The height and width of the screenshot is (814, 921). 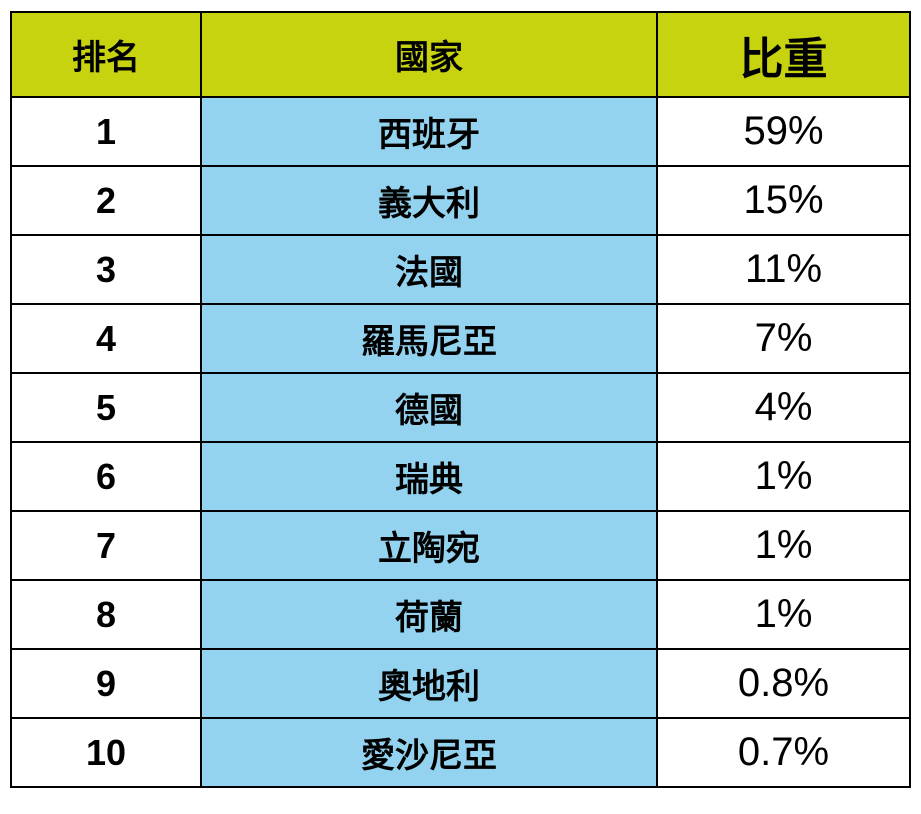 What do you see at coordinates (106, 338) in the screenshot?
I see `rank-cell: 4` at bounding box center [106, 338].